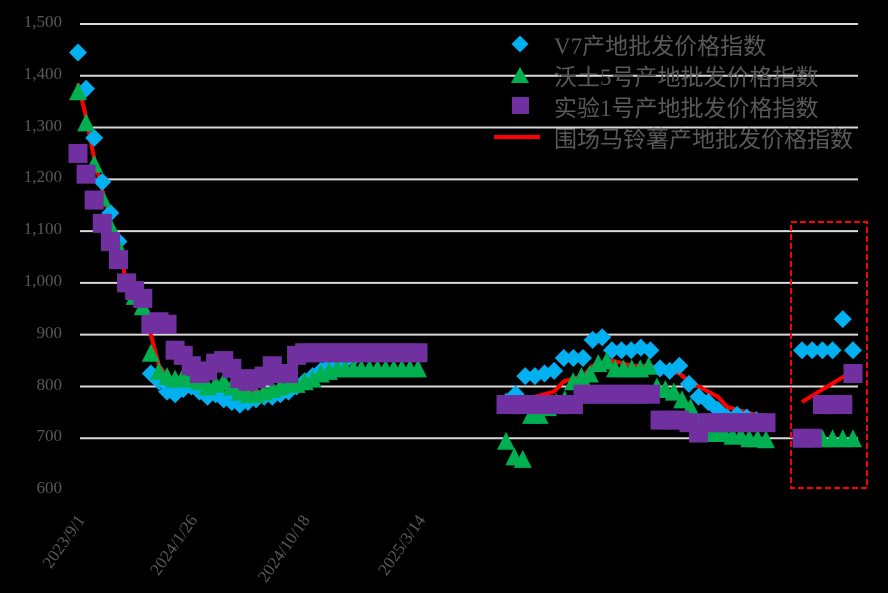 This screenshot has height=593, width=888. Describe the element at coordinates (520, 105) in the screenshot. I see `square-marker-icon` at that location.